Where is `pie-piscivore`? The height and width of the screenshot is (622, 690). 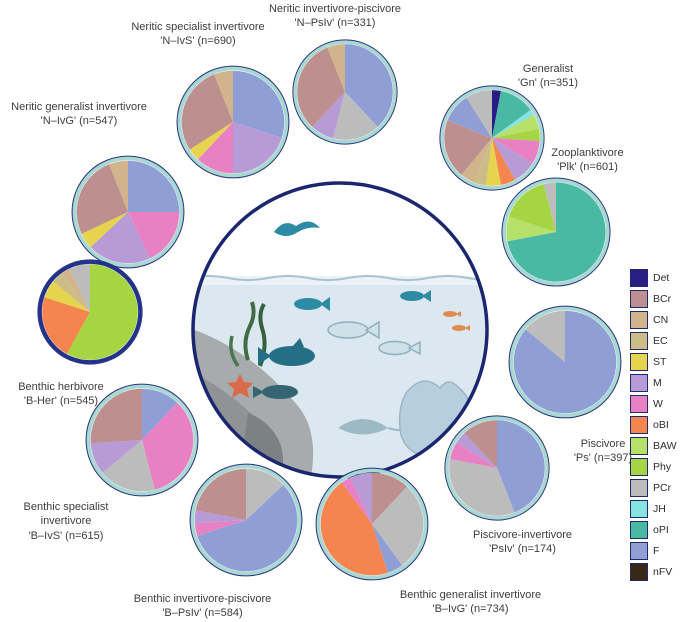 pie-piscivore is located at coordinates (565, 362).